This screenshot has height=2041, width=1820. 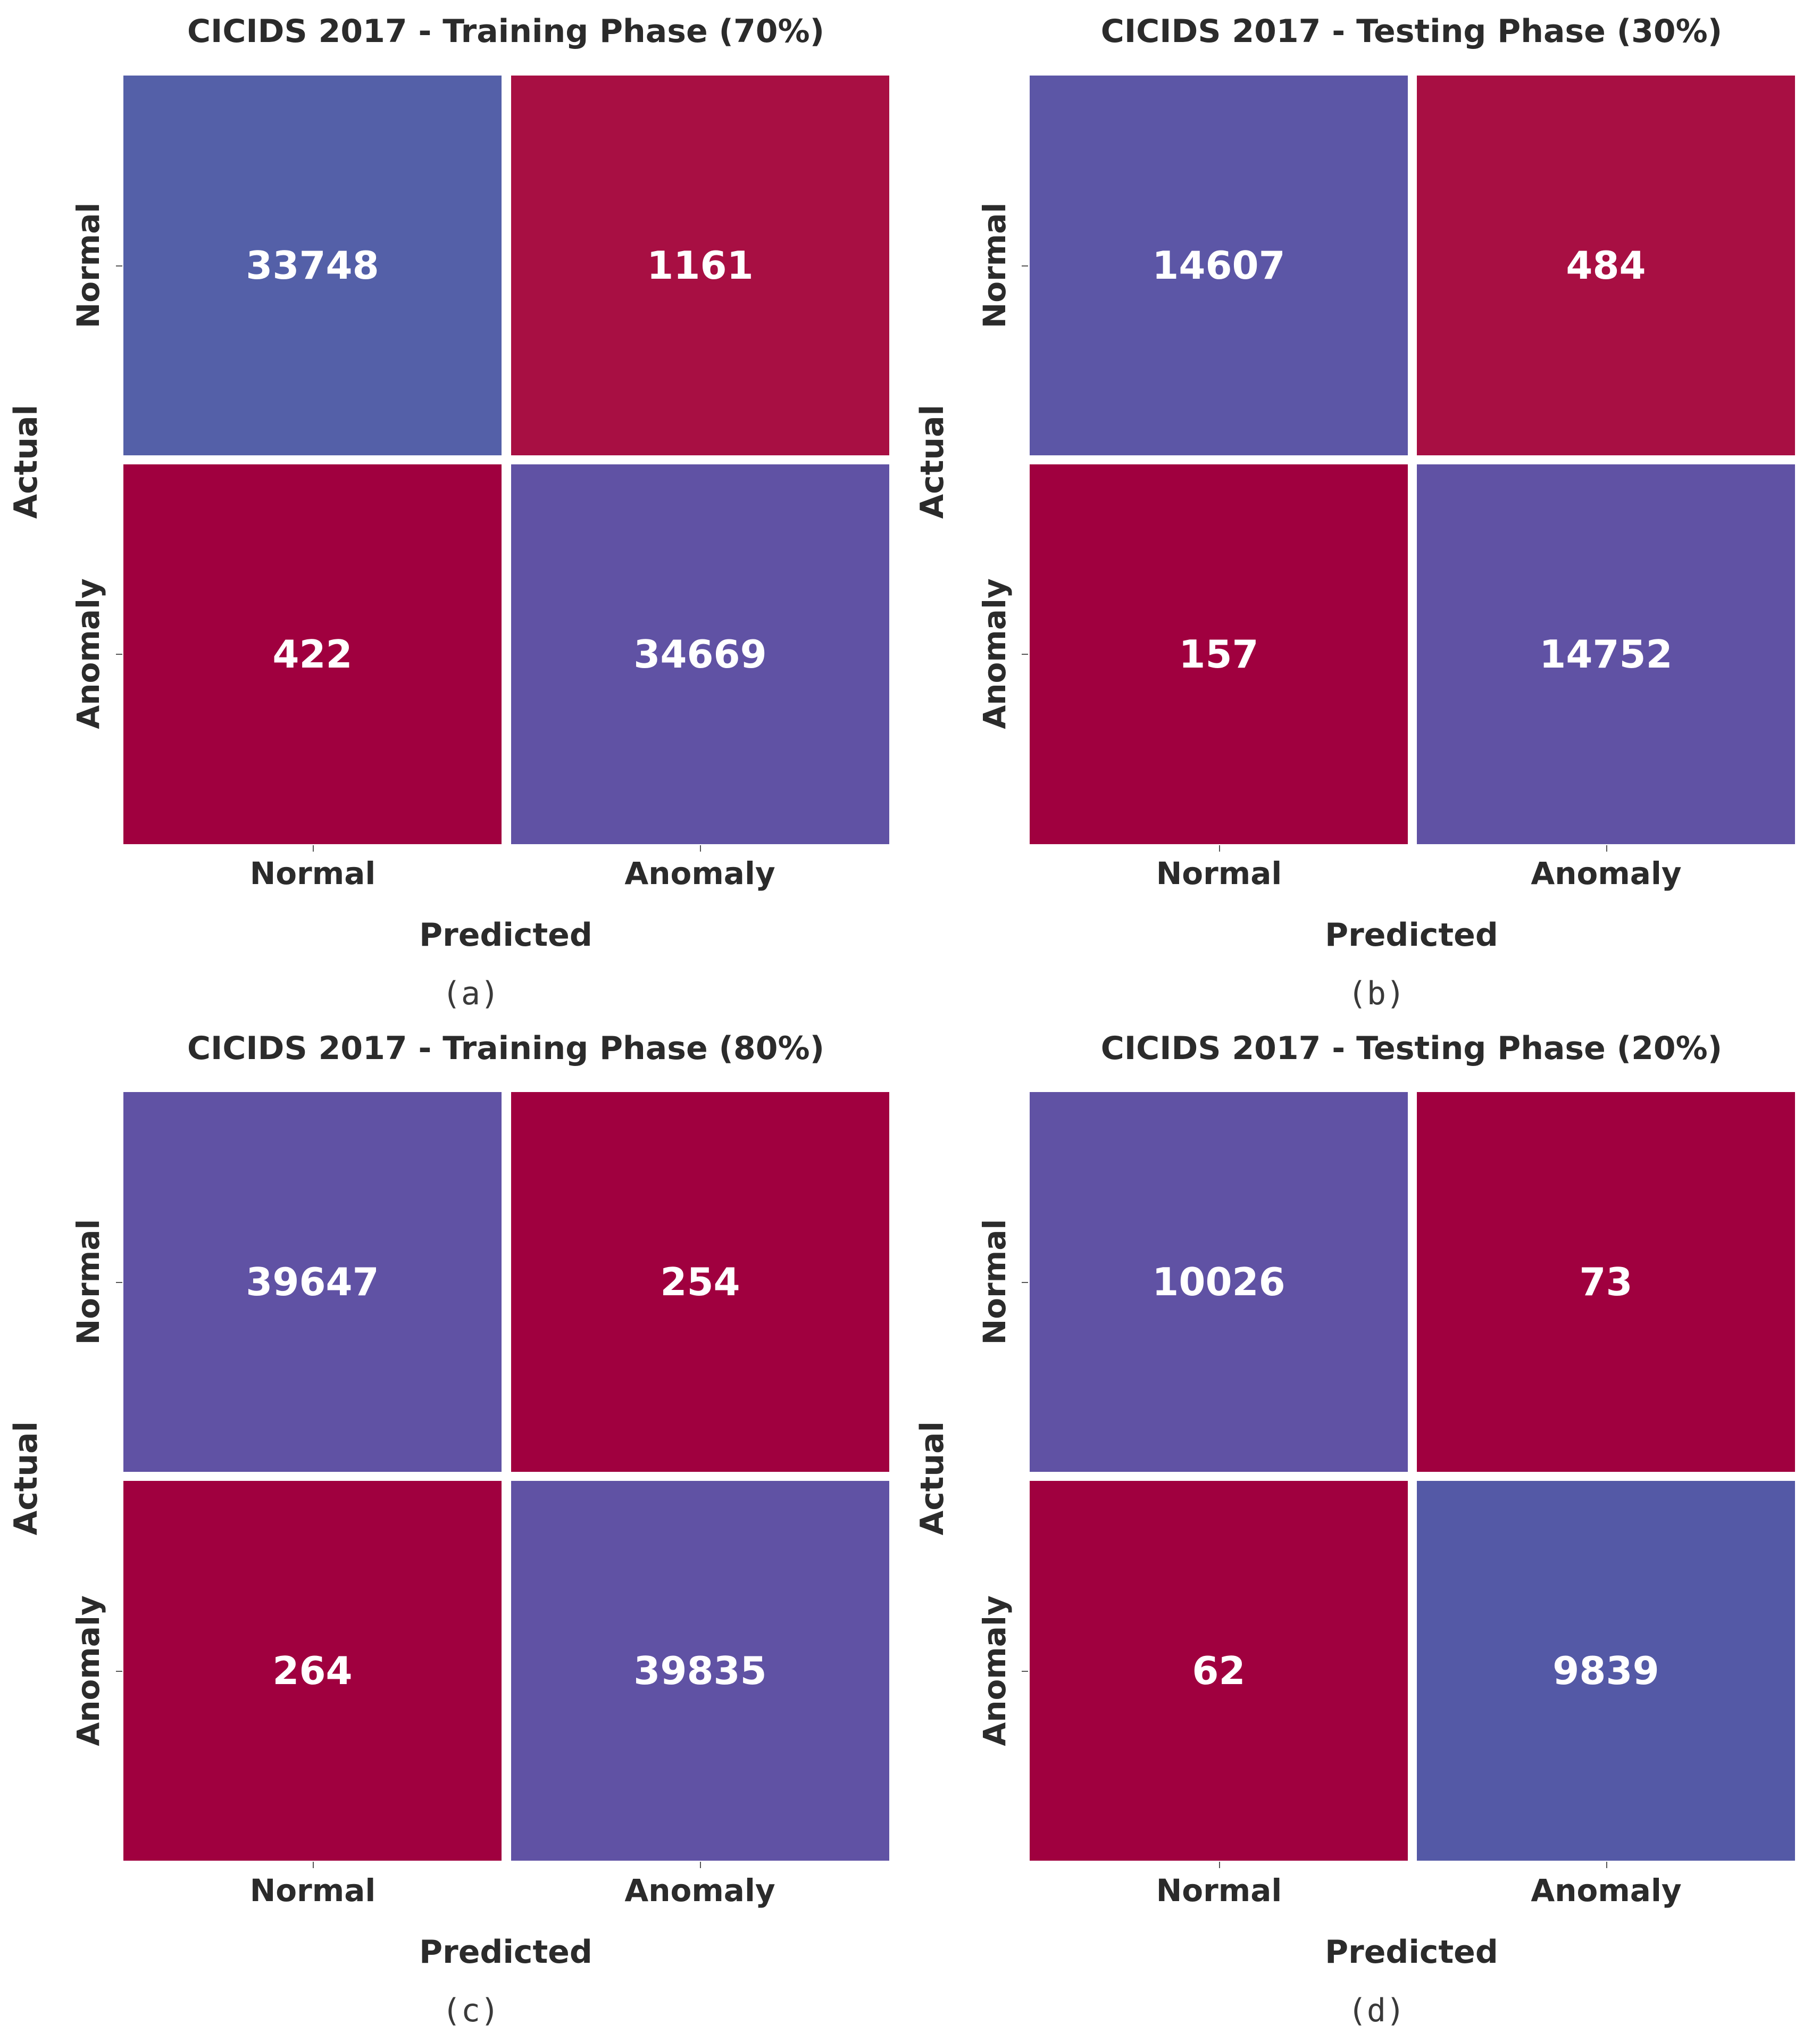 I want to click on cell-value-label: 14752, so click(x=1606, y=654).